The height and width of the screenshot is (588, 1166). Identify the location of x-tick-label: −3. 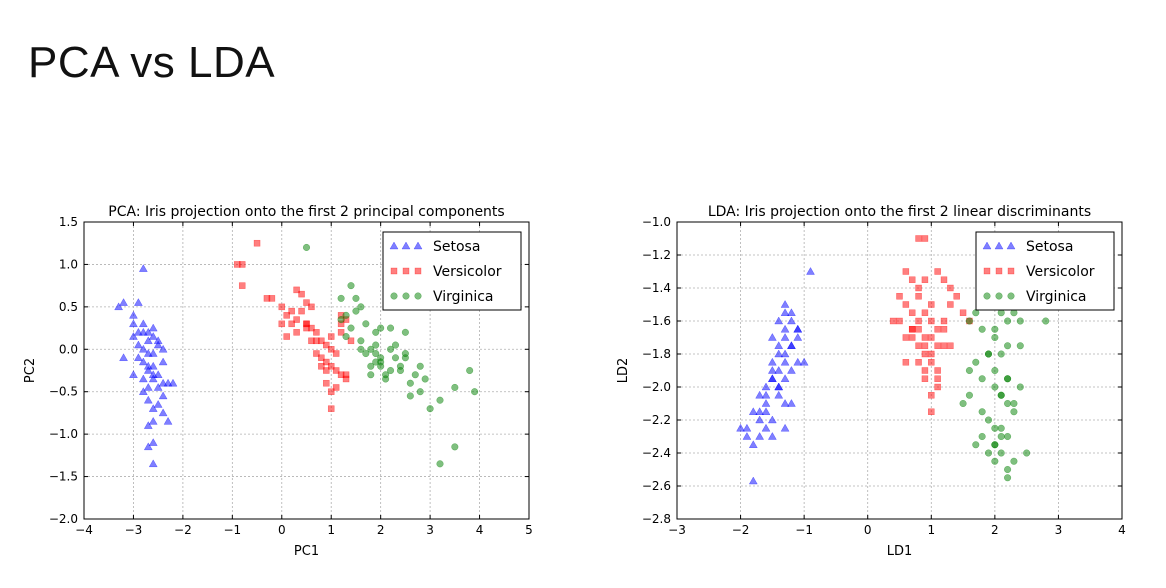
(134, 530).